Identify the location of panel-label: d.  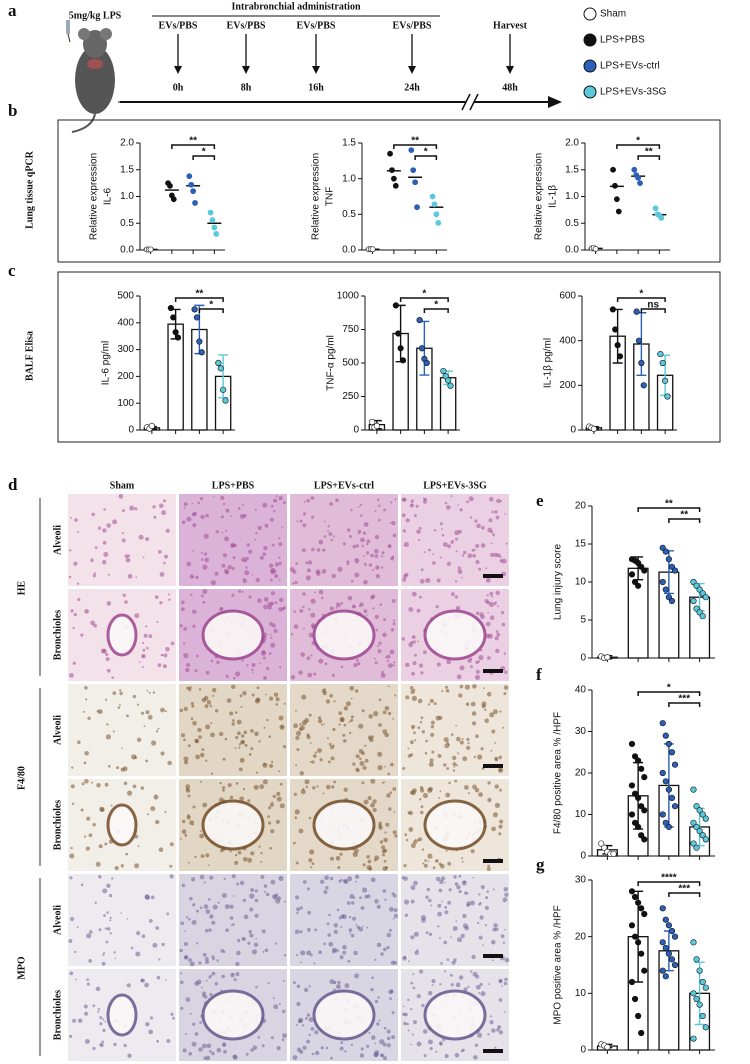
(13, 484).